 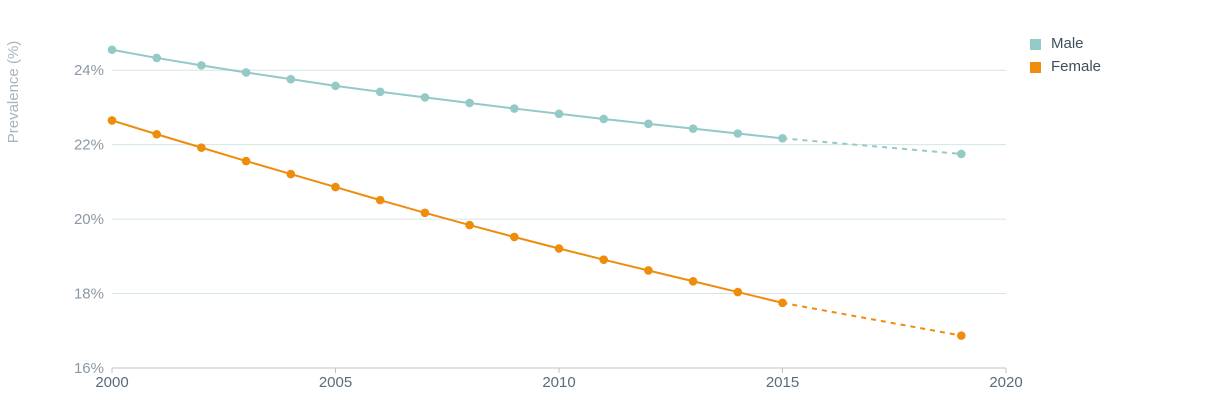 I want to click on data-point-male-2004, so click(x=291, y=79).